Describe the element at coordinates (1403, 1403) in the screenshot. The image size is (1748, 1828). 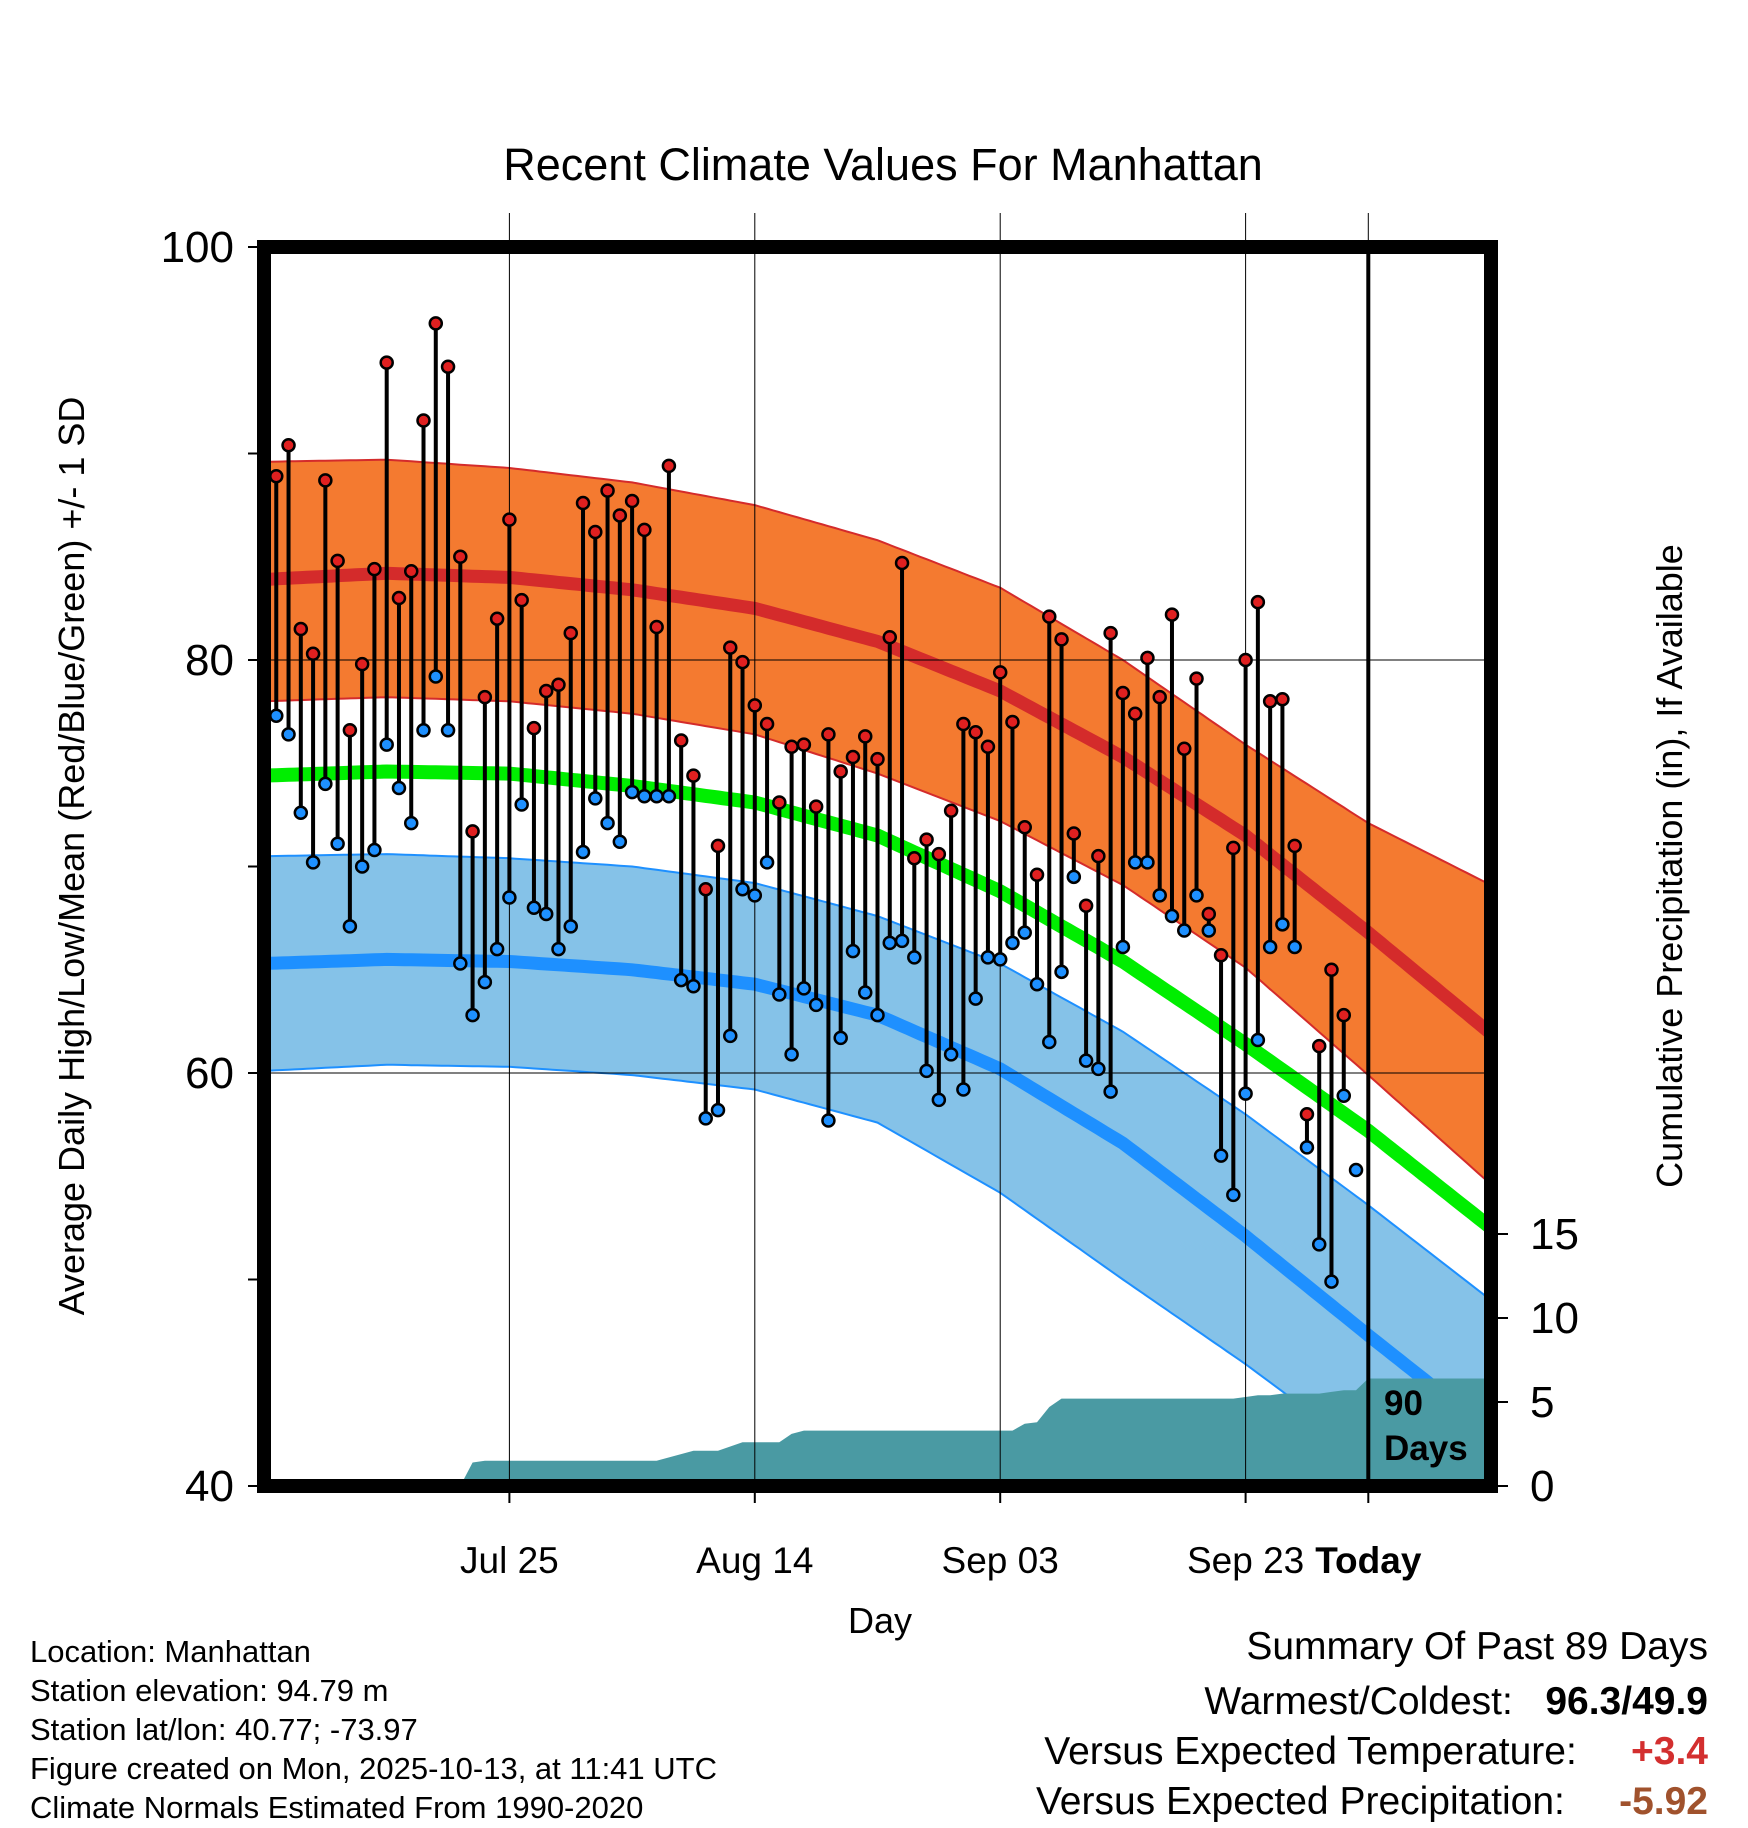
I see `today-days-label-number: 90` at that location.